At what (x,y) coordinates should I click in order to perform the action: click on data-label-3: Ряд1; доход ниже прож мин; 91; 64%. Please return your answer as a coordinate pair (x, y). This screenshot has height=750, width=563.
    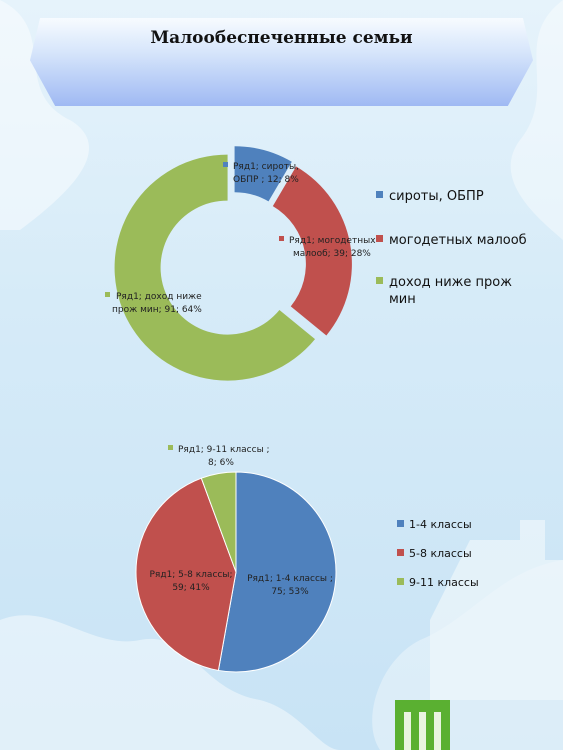
    Looking at the image, I should click on (153, 303).